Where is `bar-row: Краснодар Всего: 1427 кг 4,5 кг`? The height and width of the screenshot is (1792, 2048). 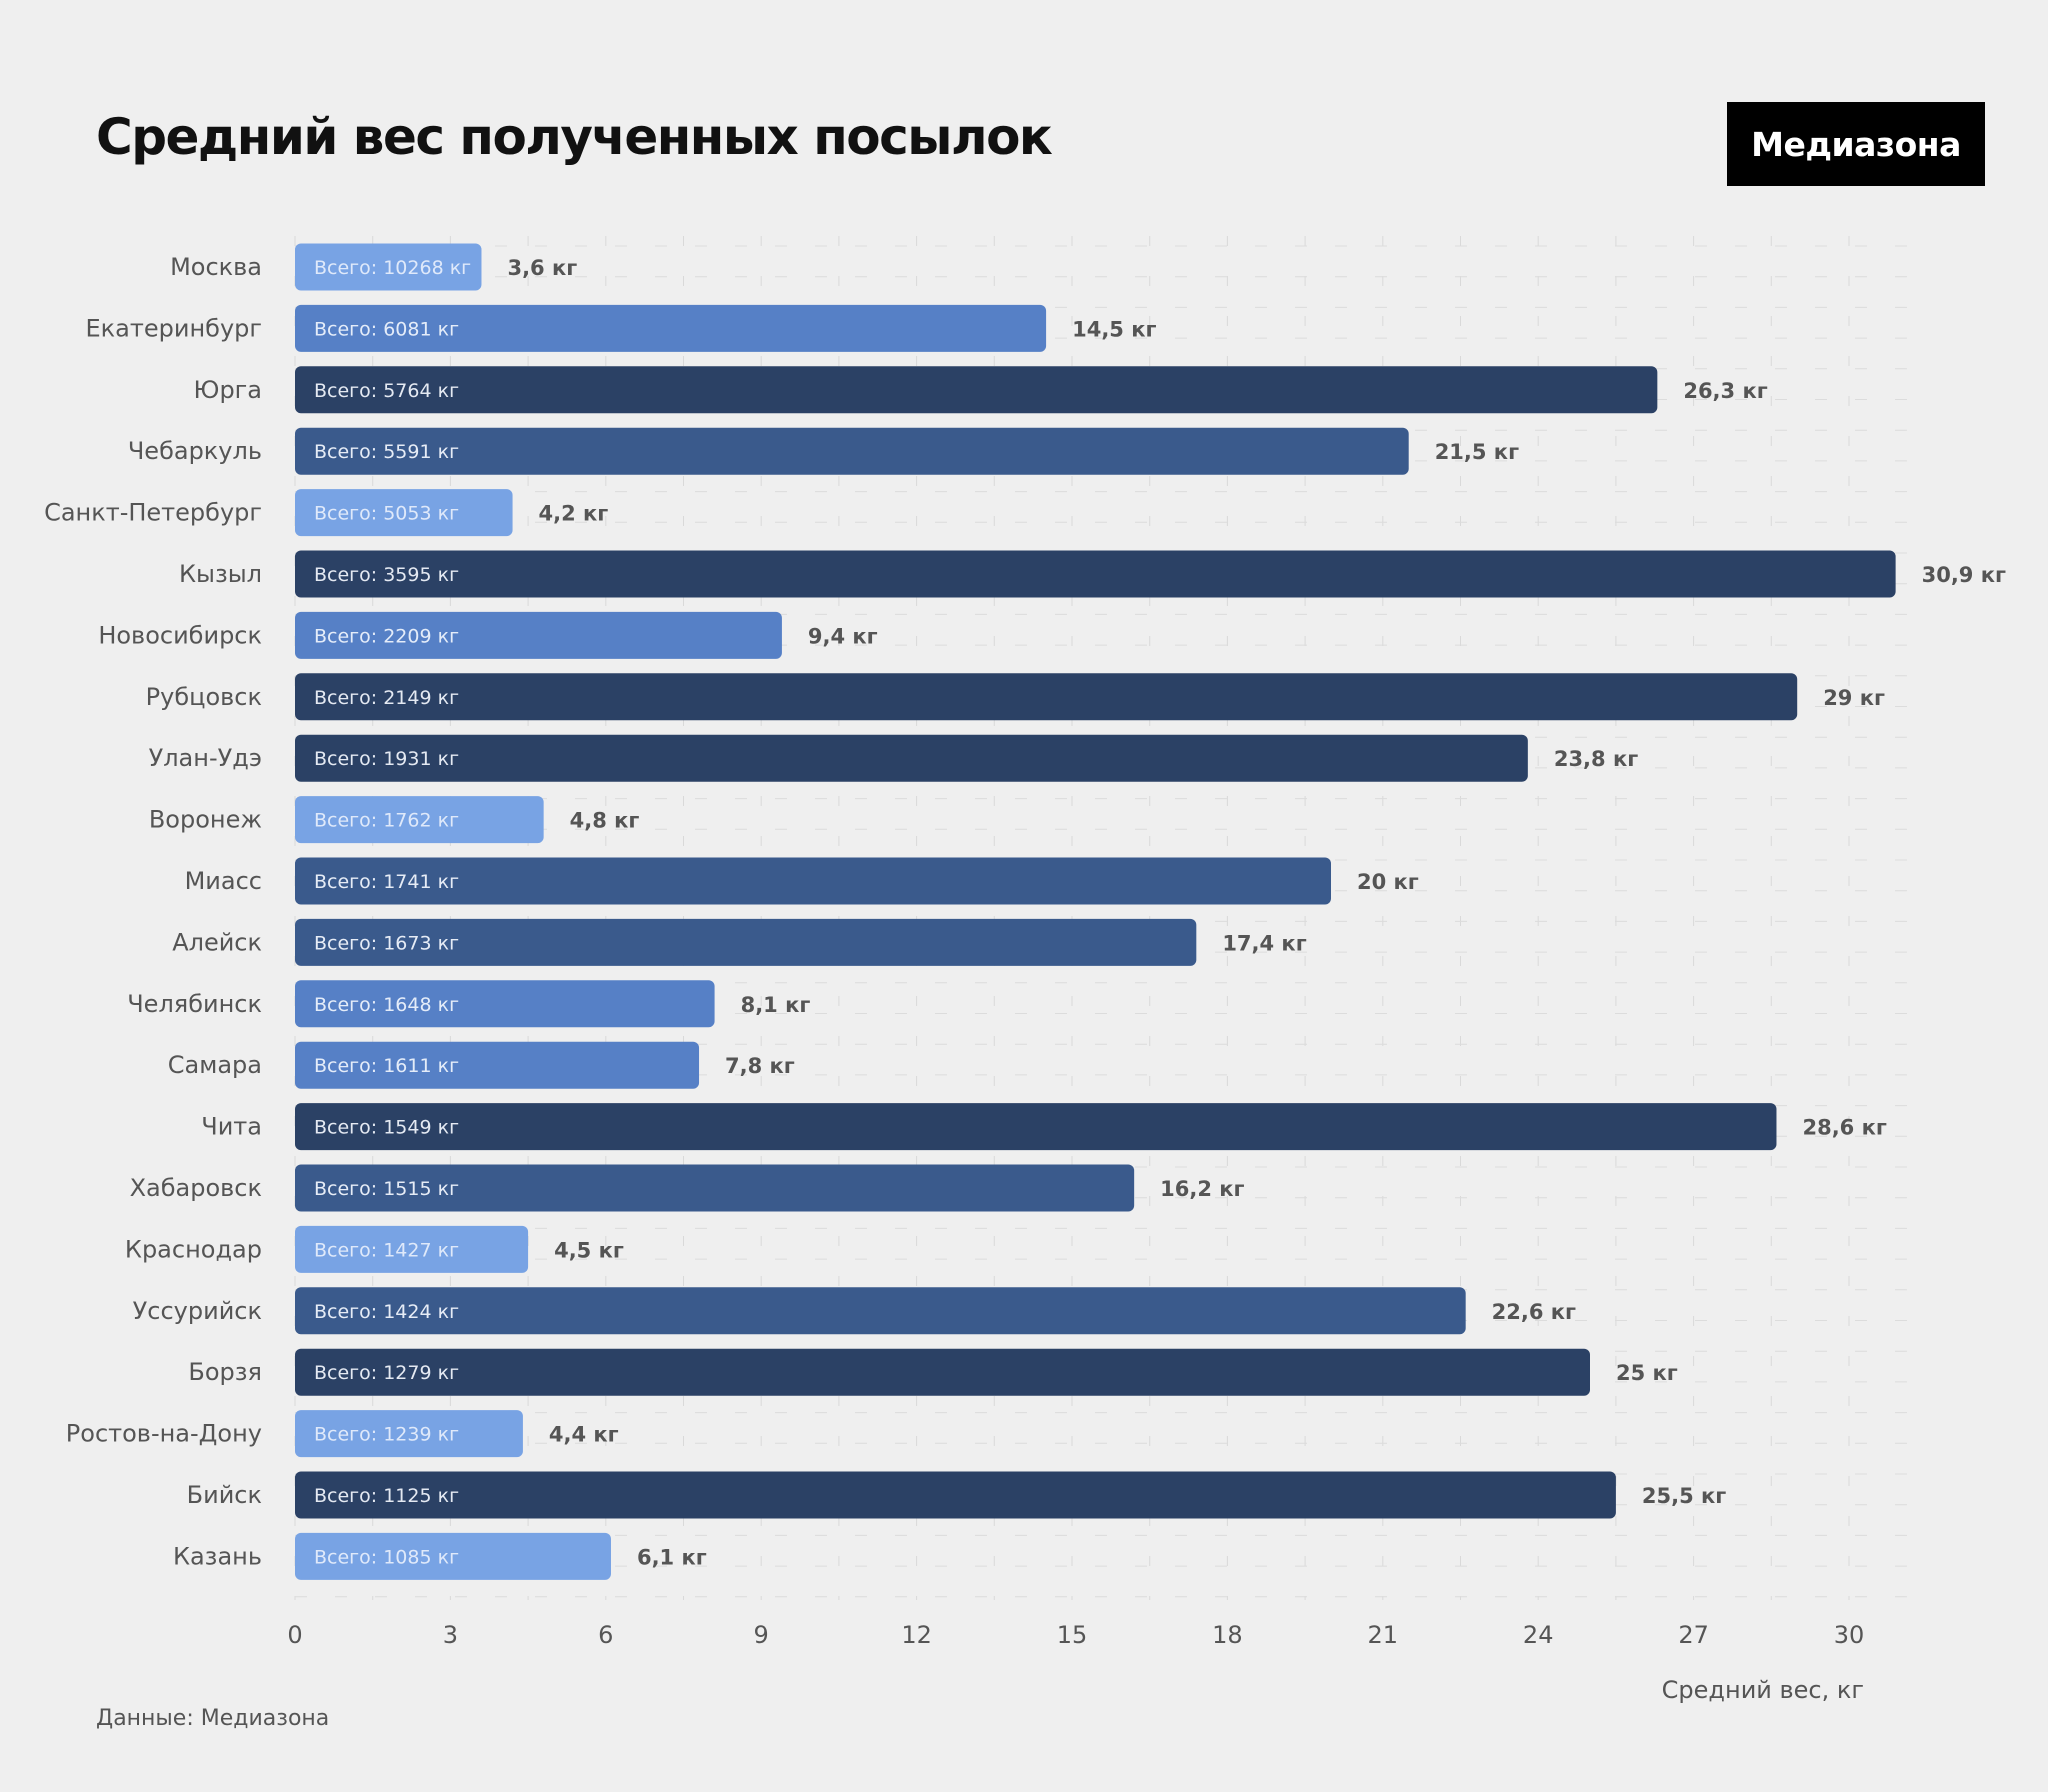
bar-row: Краснодар Всего: 1427 кг 4,5 кг is located at coordinates (374, 1249).